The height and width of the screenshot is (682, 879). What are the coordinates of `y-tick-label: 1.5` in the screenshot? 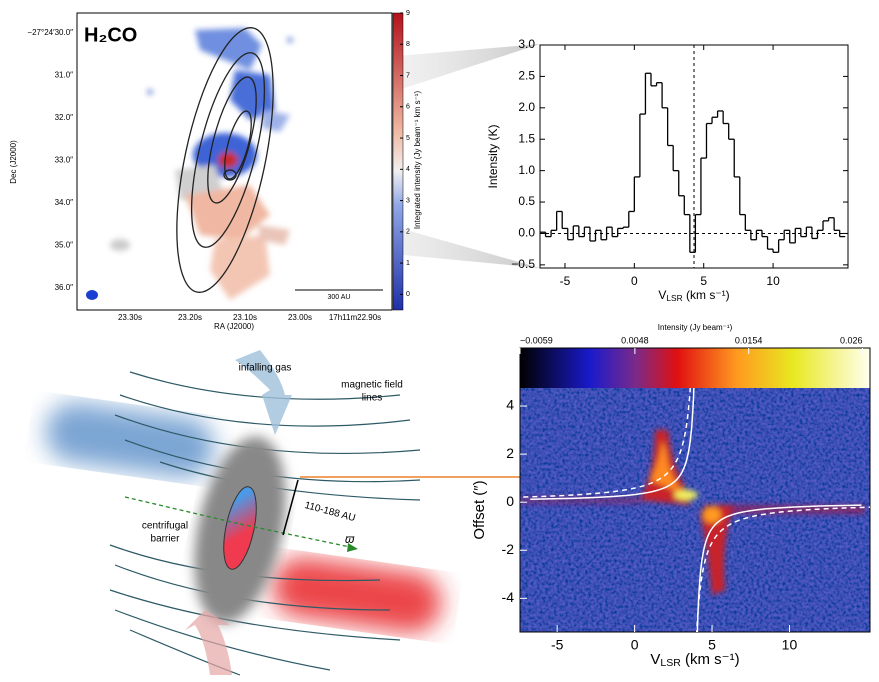 It's located at (526, 138).